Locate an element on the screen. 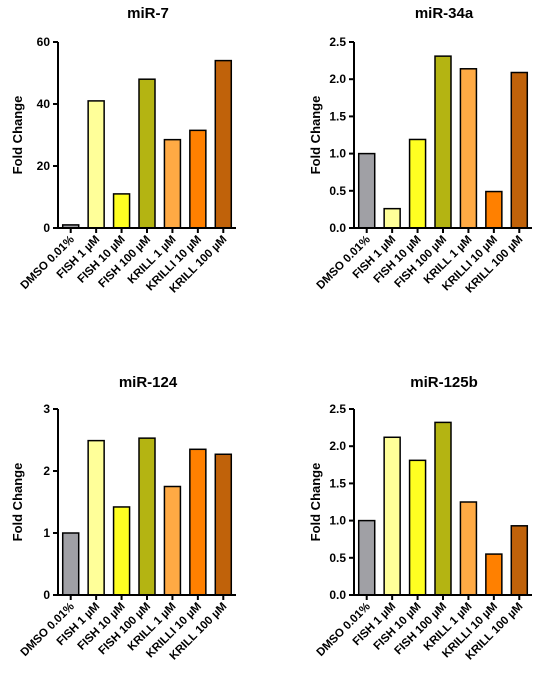 This screenshot has width=550, height=690. y-tick-label: 40 is located at coordinates (44, 104).